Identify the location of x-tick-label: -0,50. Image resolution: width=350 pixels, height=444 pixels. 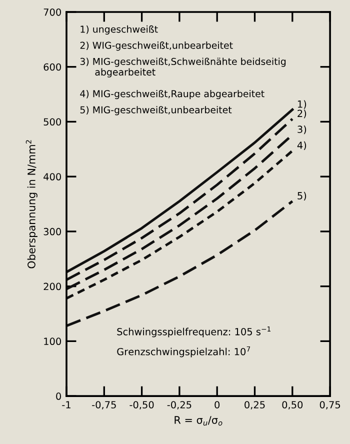
(142, 405).